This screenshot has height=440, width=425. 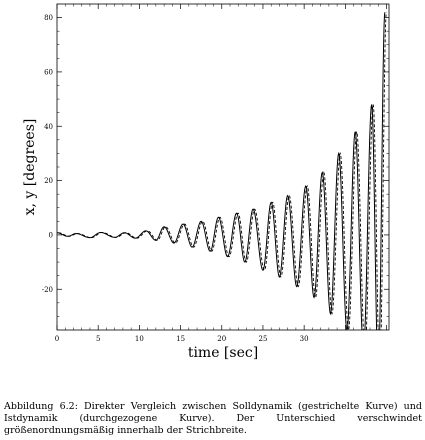 I want to click on x-tick-label: 5, so click(x=98, y=339).